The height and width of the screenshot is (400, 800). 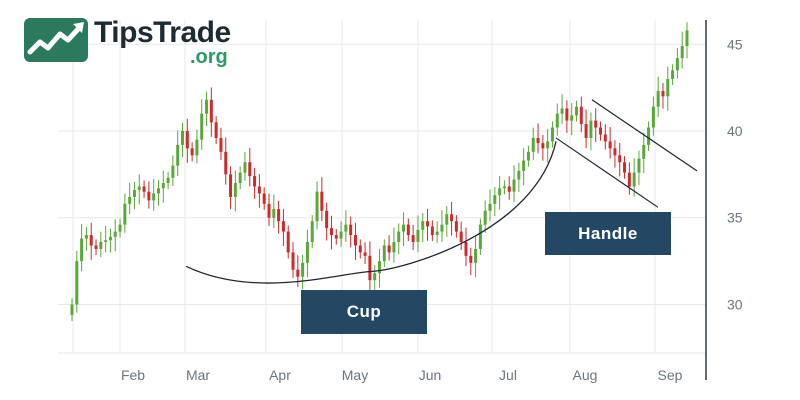 I want to click on x-tick-label: Jun, so click(x=430, y=375).